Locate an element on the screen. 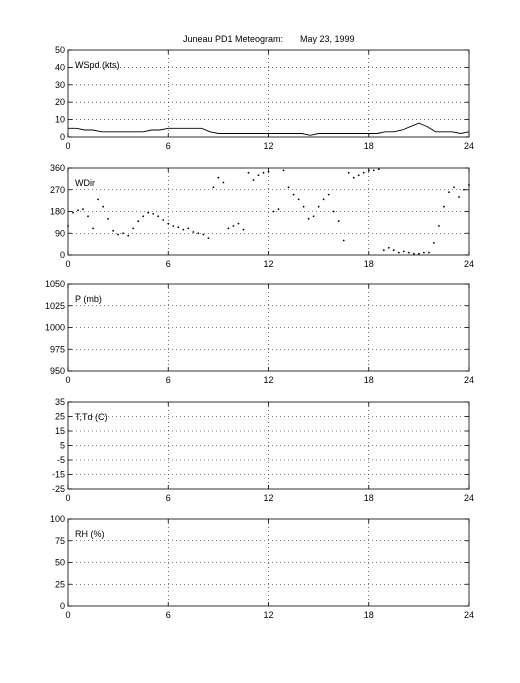  pressure-panel: 0 6 12 18 24 950 975 1000 1025 1050 P (mb) is located at coordinates (259, 332).